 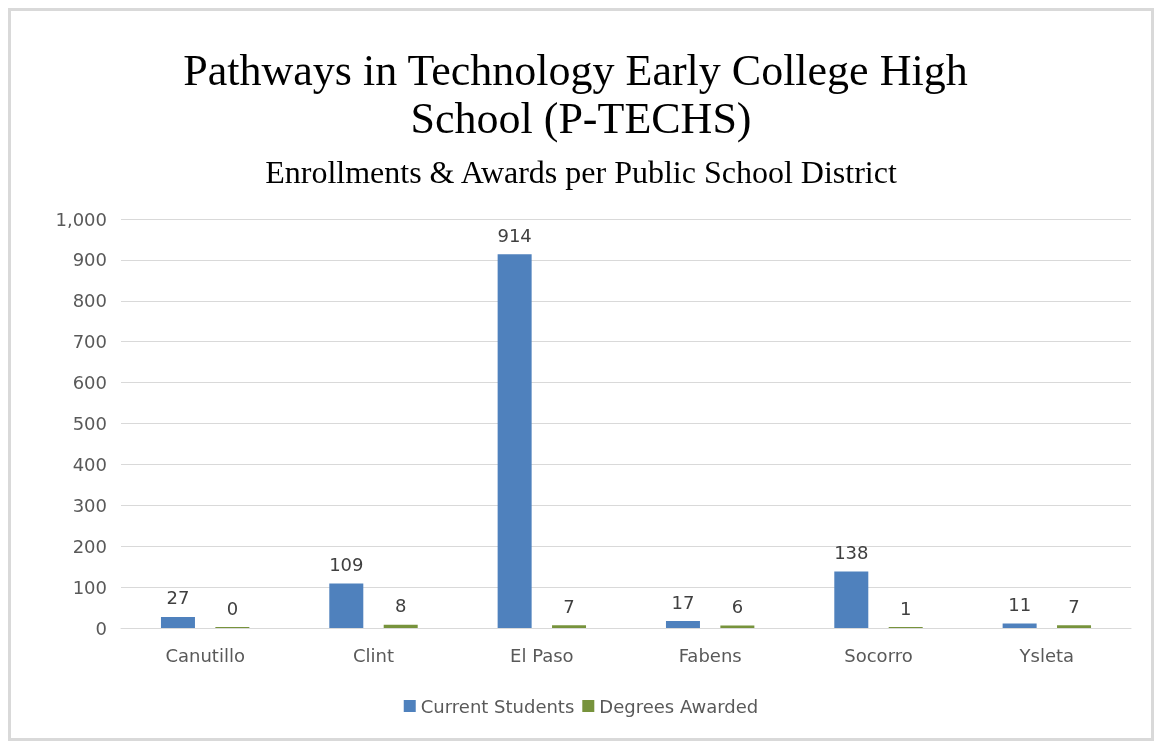 I want to click on y-tick-label: 700, so click(x=89, y=342).